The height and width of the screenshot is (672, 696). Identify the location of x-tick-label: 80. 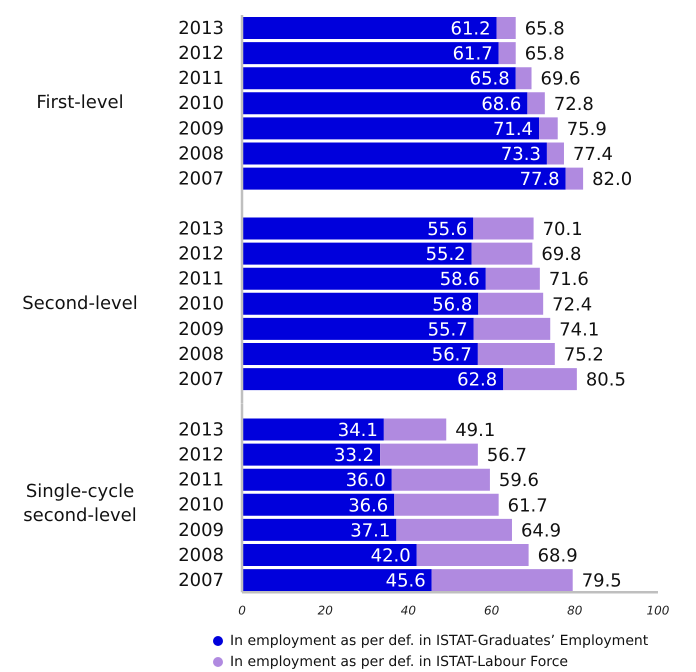
(575, 611).